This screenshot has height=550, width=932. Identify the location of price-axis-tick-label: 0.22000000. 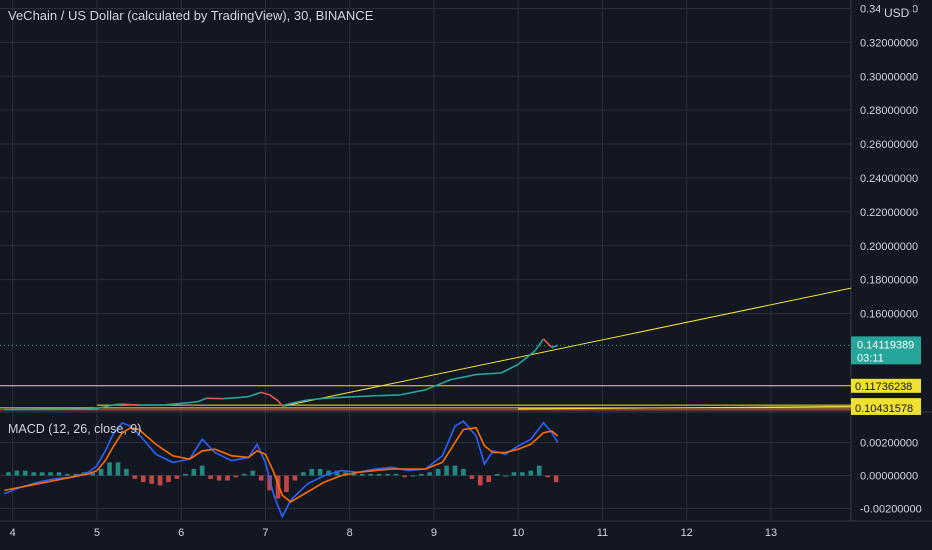
(889, 213).